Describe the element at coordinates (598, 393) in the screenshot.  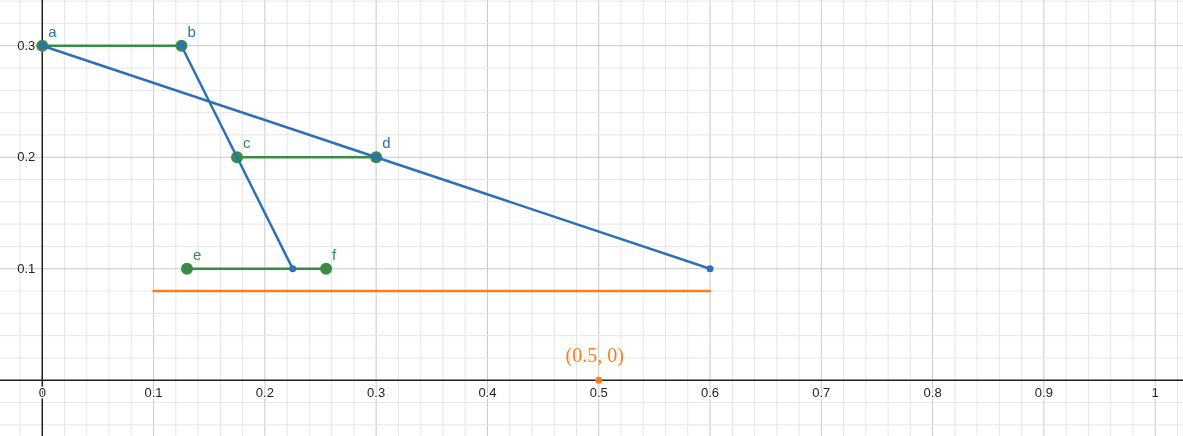
I see `x-tick-label: 0.5` at that location.